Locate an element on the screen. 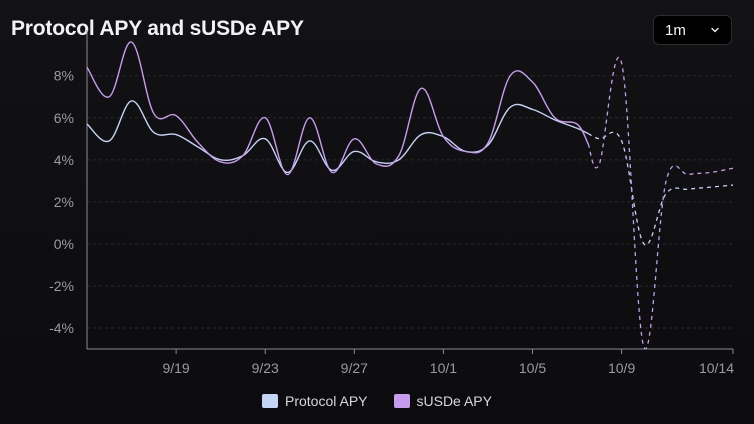 This screenshot has width=754, height=424. y-tick-label: 2% is located at coordinates (64, 202).